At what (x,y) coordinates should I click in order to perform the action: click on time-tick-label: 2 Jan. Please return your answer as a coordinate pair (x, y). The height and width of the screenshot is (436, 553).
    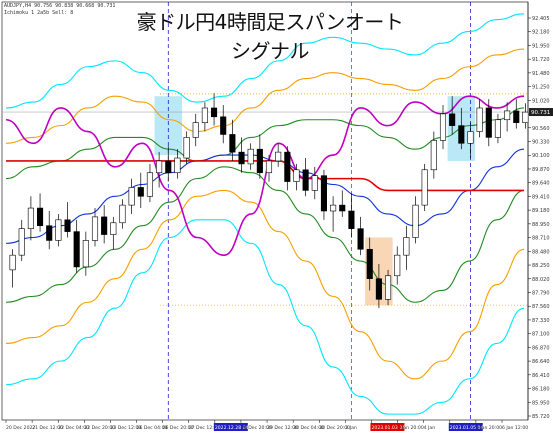
    Looking at the image, I should click on (351, 428).